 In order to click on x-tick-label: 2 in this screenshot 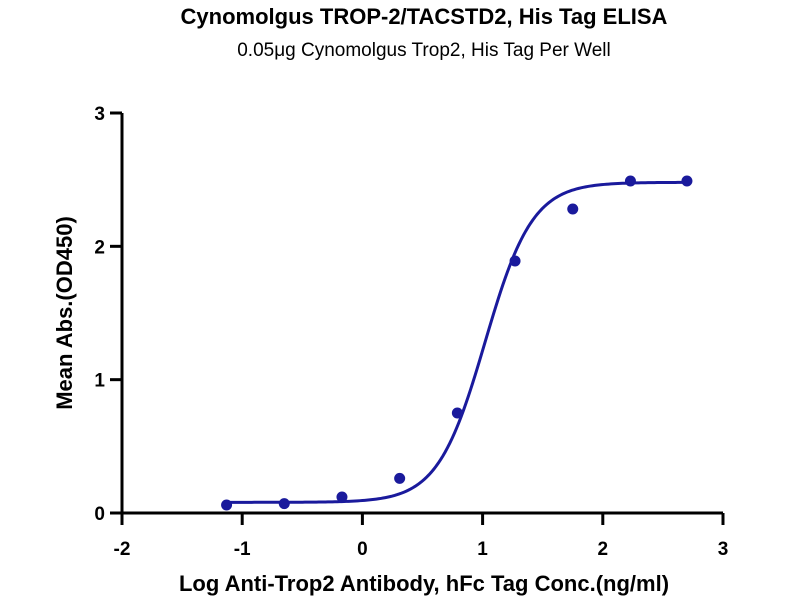, I will do `click(603, 549)`.